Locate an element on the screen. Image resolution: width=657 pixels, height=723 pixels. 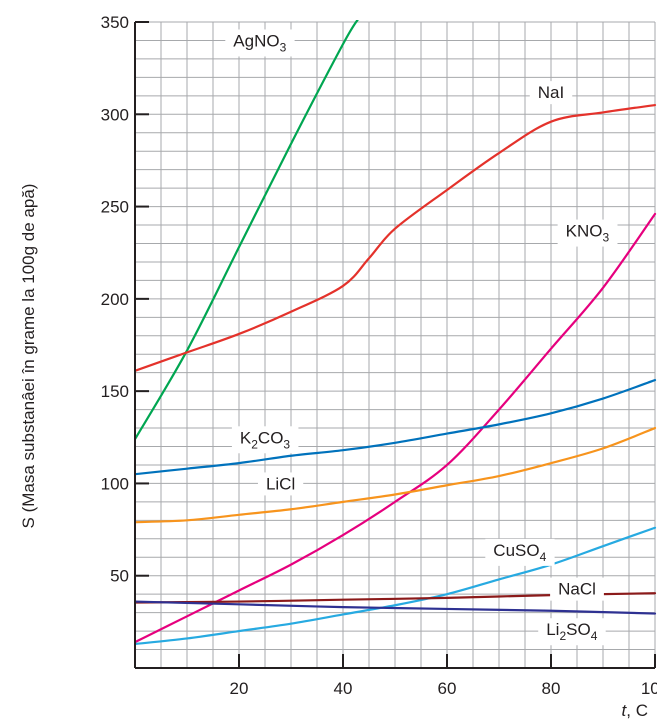
series-line-k2co3 is located at coordinates (396, 427).